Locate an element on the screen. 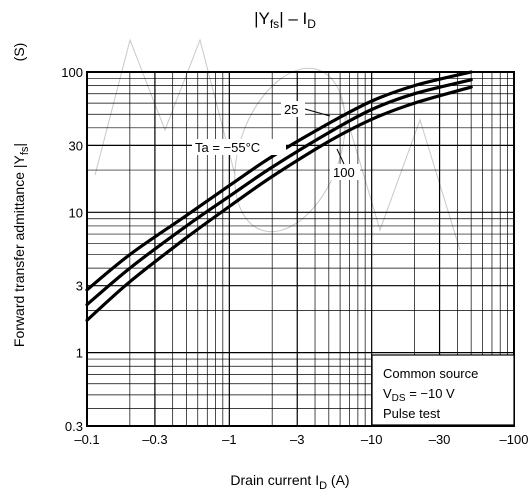 The image size is (531, 497). legend-box: Common source VDS = −10 V Pulse test is located at coordinates (443, 390).